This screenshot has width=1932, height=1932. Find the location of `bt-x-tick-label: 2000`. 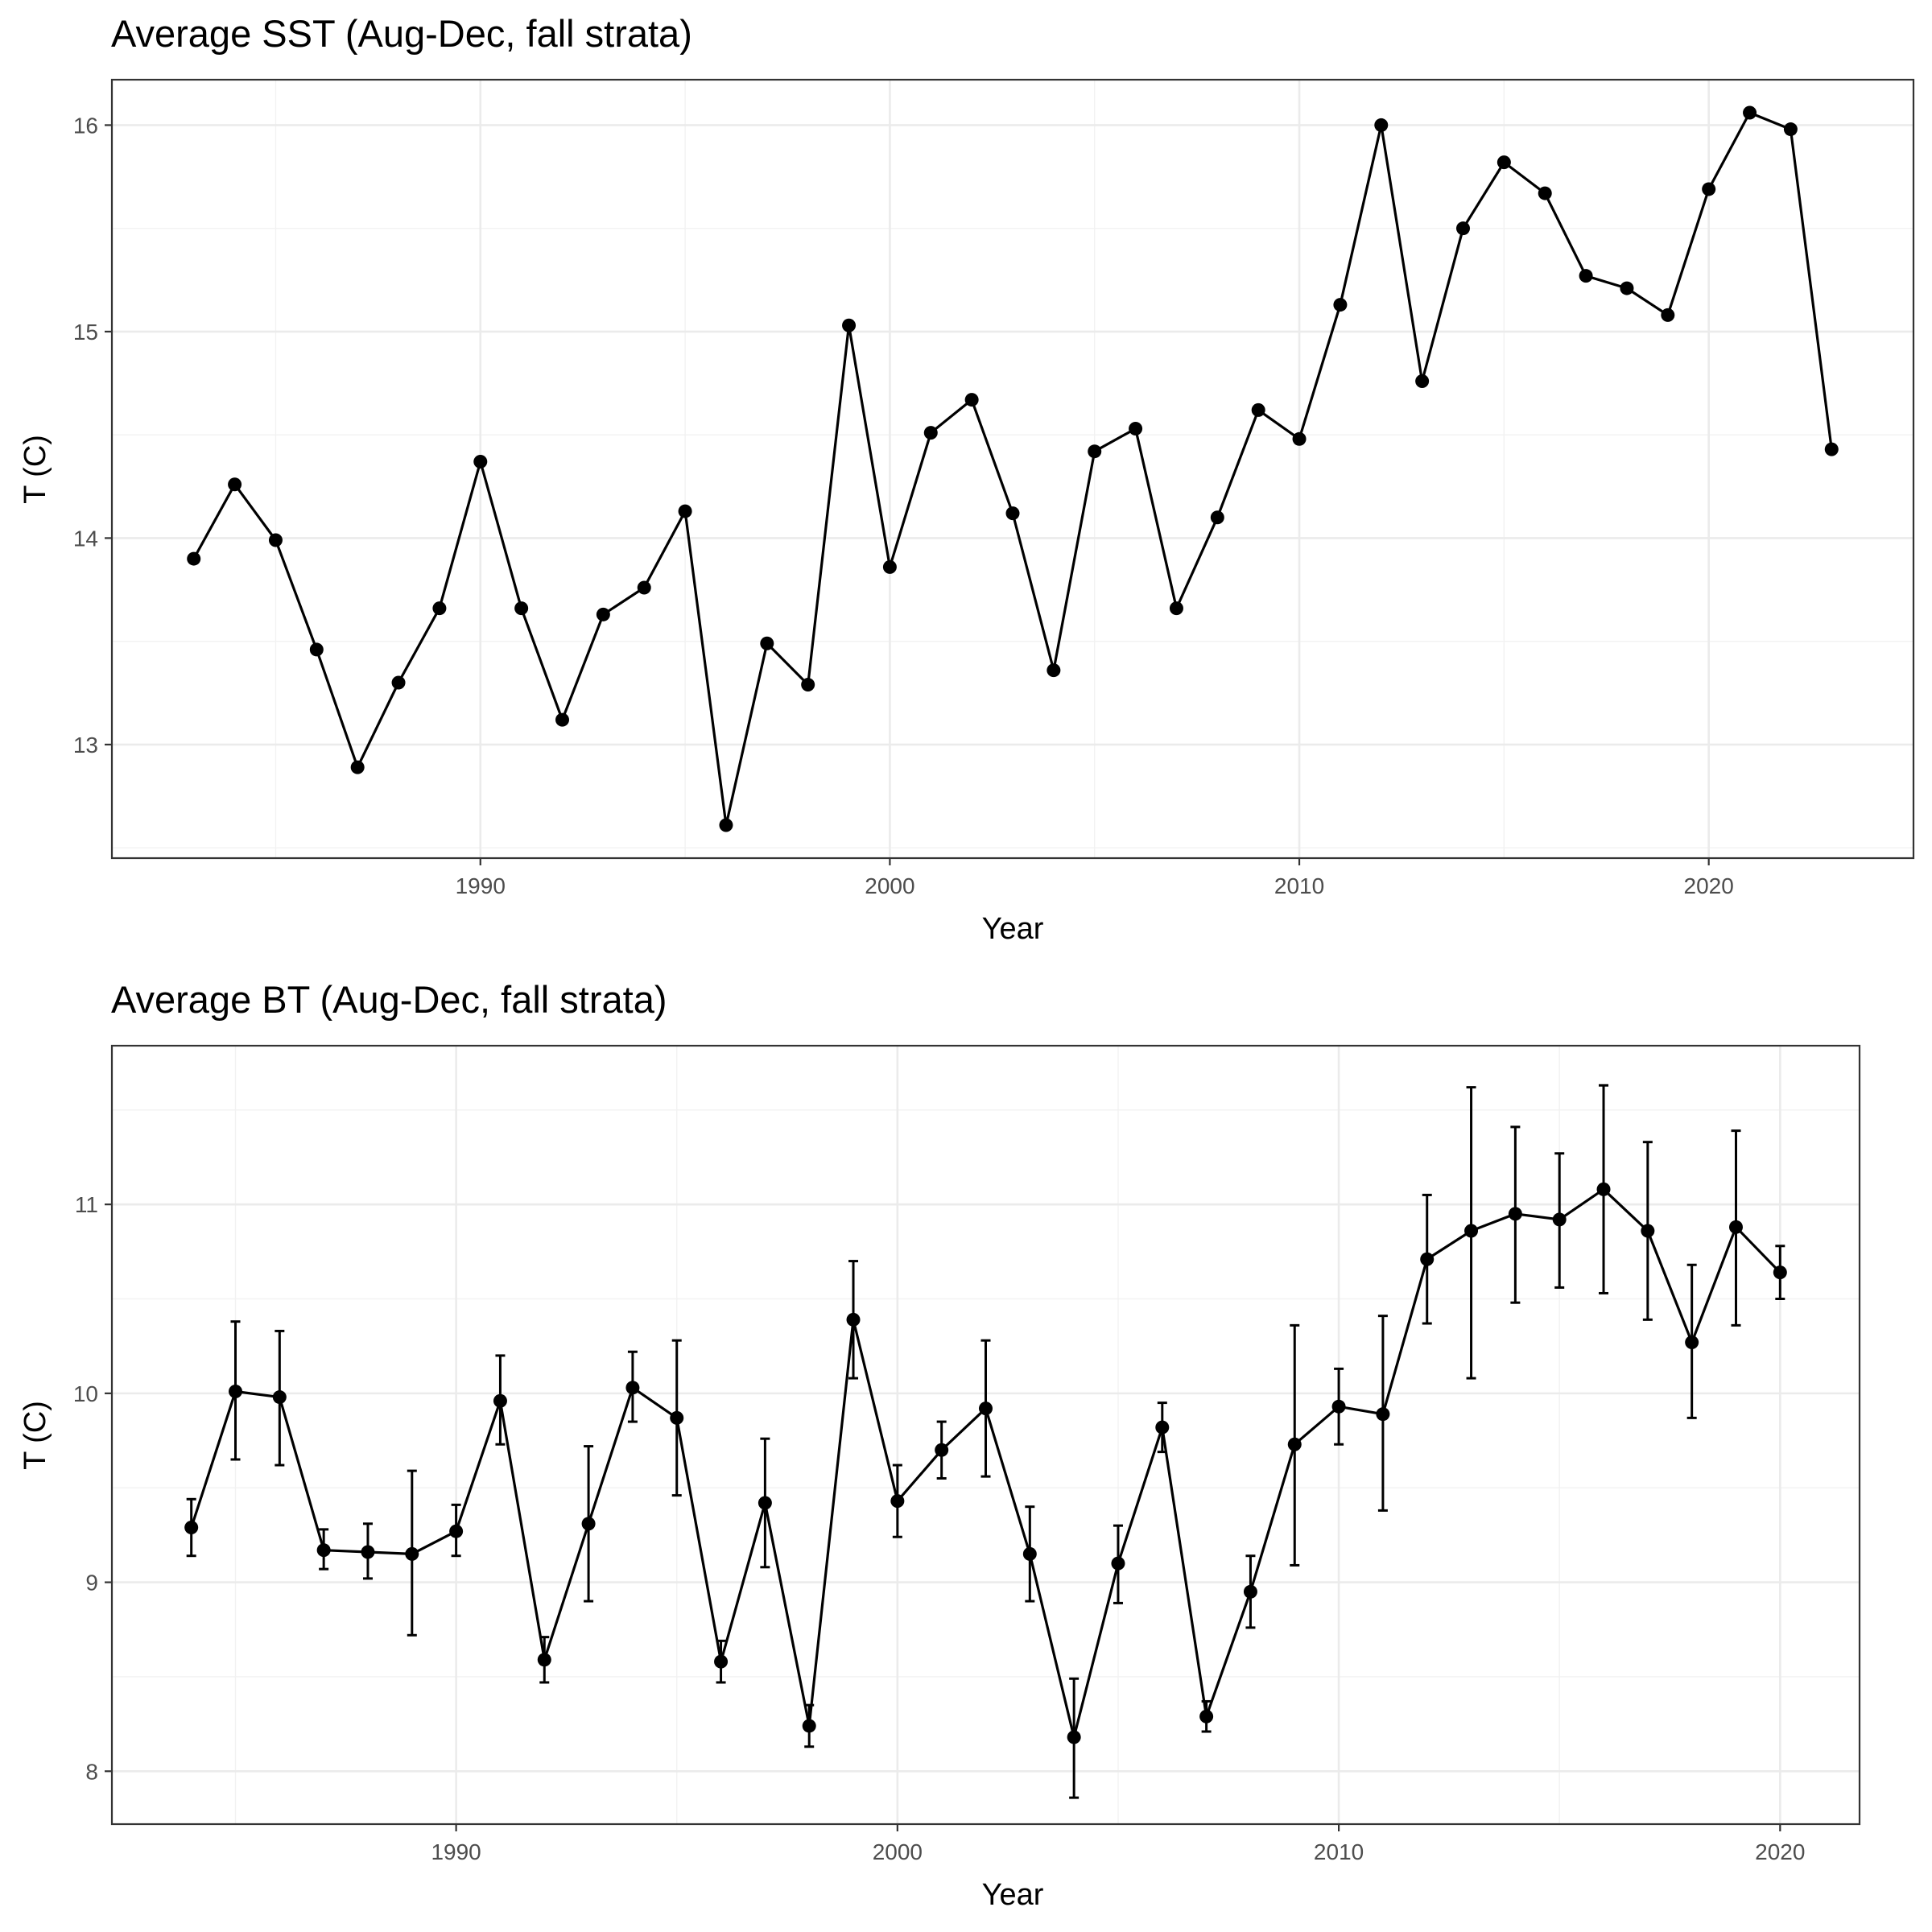

bt-x-tick-label: 2000 is located at coordinates (898, 1851).